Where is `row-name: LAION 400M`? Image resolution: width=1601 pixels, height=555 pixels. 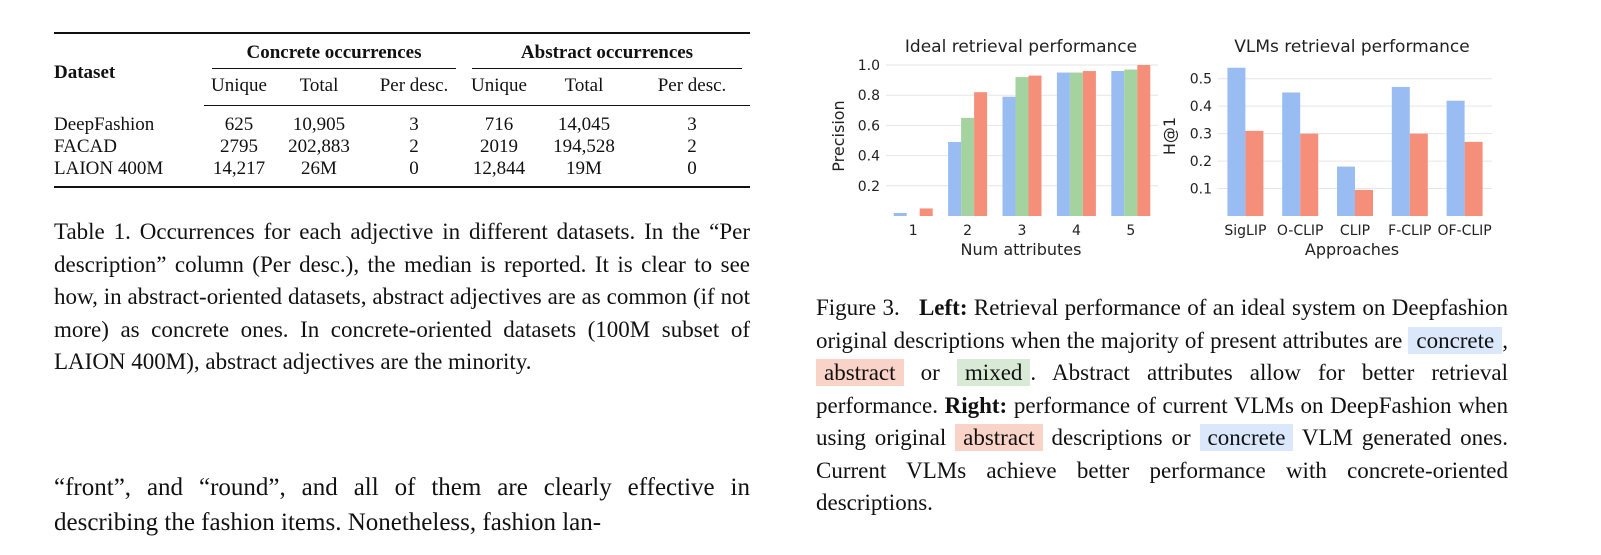 row-name: LAION 400M is located at coordinates (129, 173).